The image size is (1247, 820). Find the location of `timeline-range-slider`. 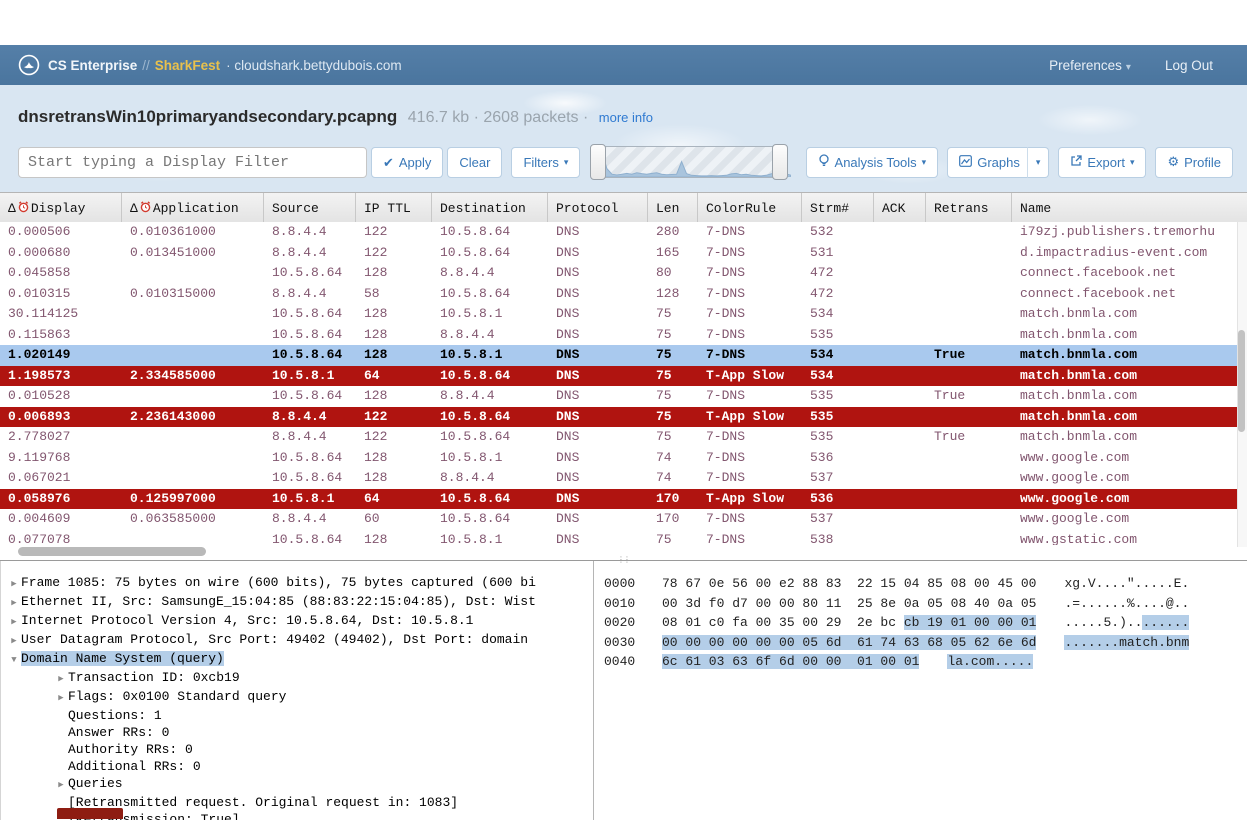

timeline-range-slider is located at coordinates (691, 162).